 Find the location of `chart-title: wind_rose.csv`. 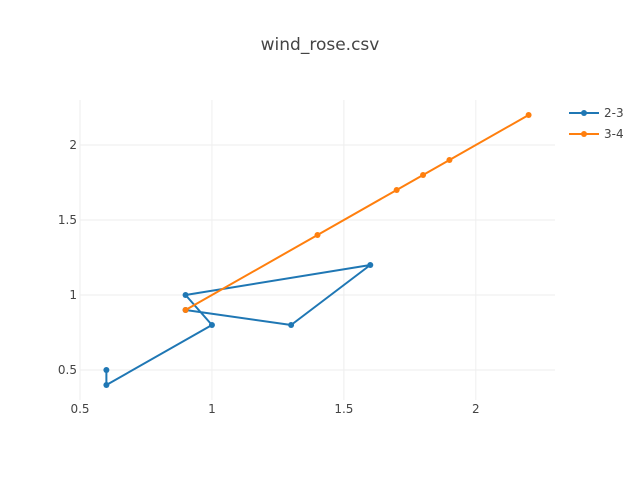

chart-title: wind_rose.csv is located at coordinates (320, 45).